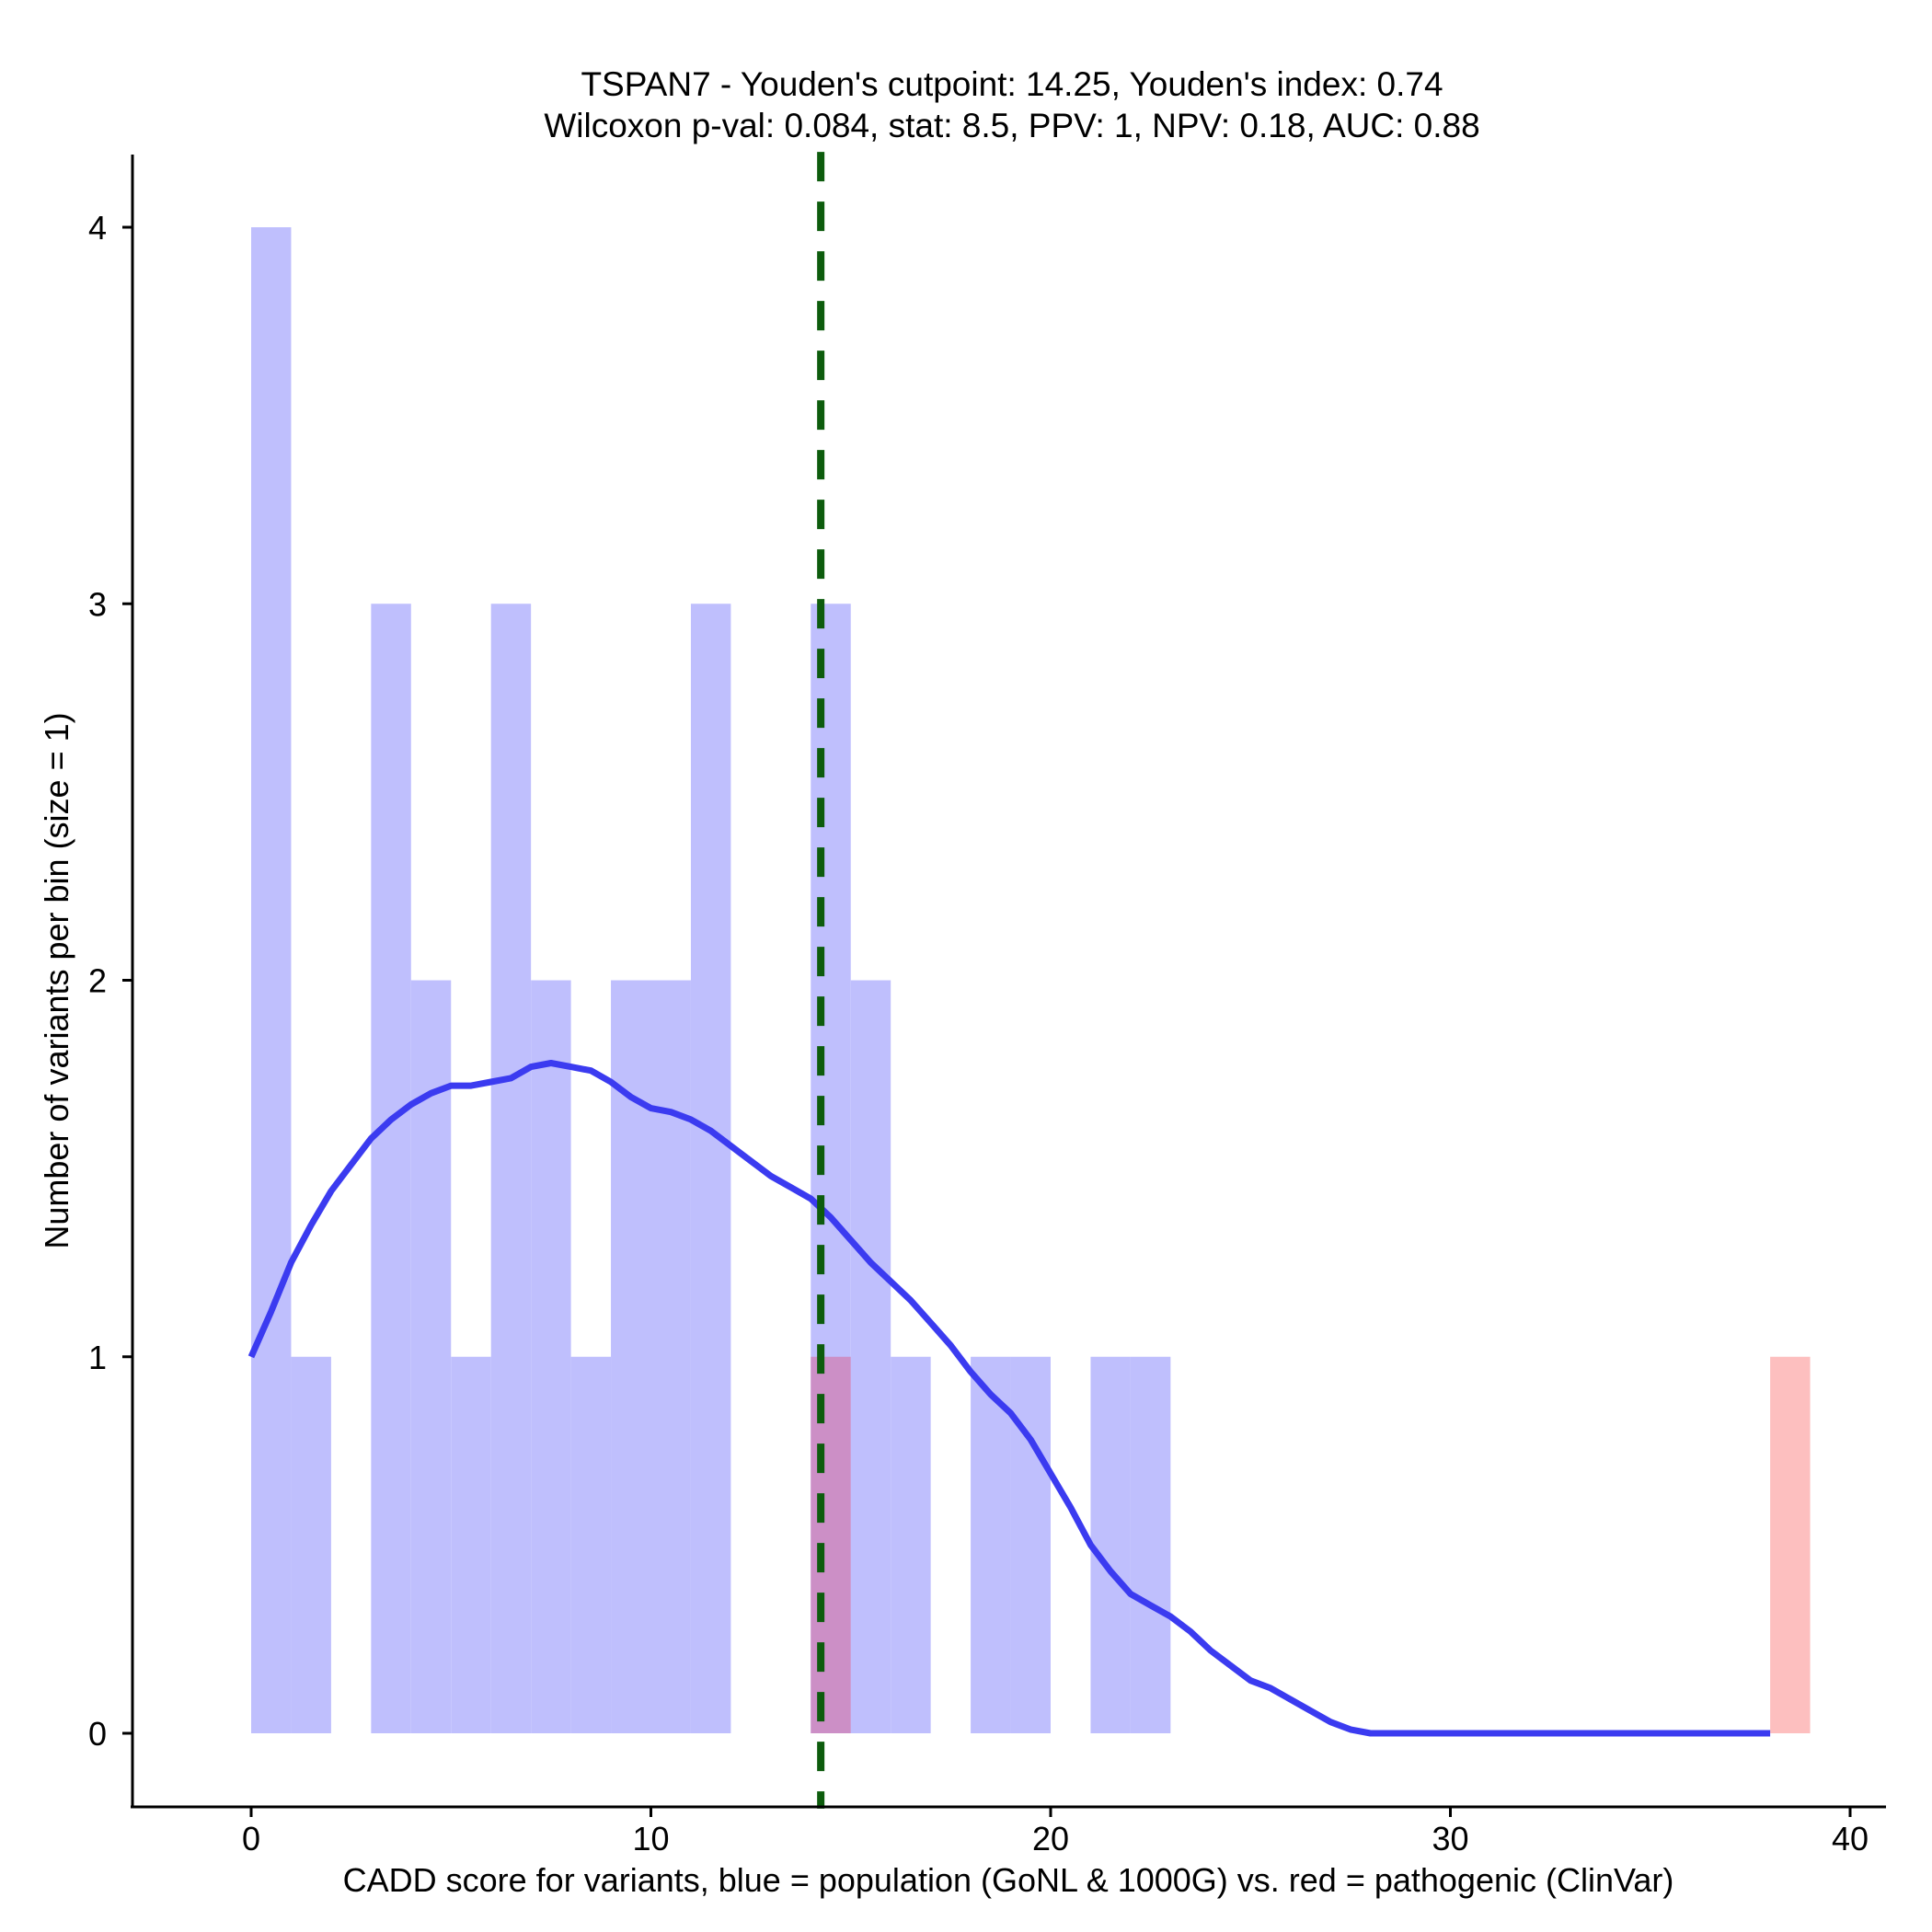 This screenshot has height=1932, width=1932. Describe the element at coordinates (251, 1838) in the screenshot. I see `x-tick-label: 0` at that location.